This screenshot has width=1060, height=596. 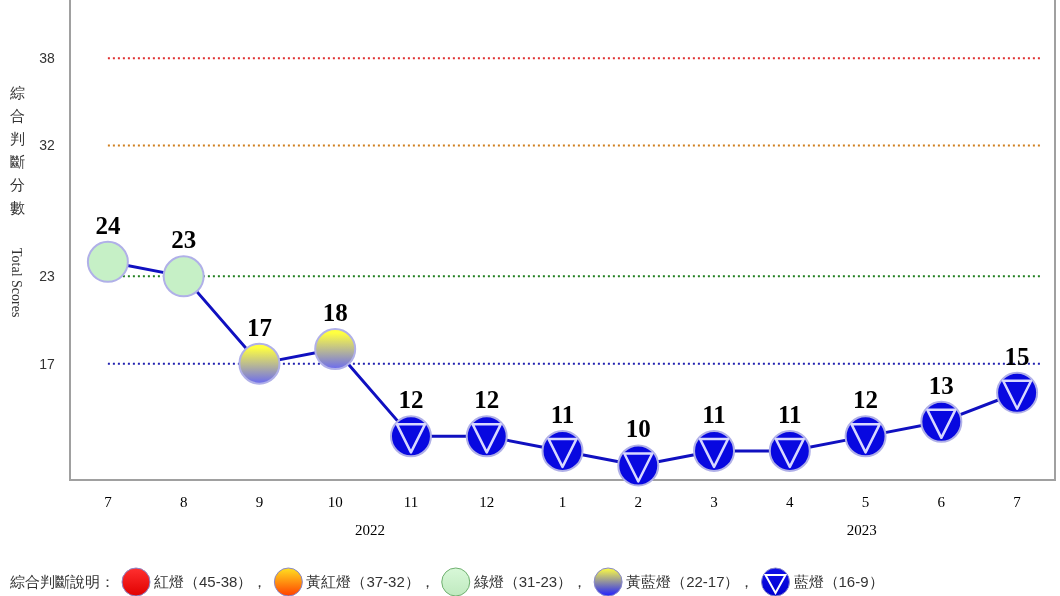 I want to click on x-tick-label: 1, so click(x=562, y=502).